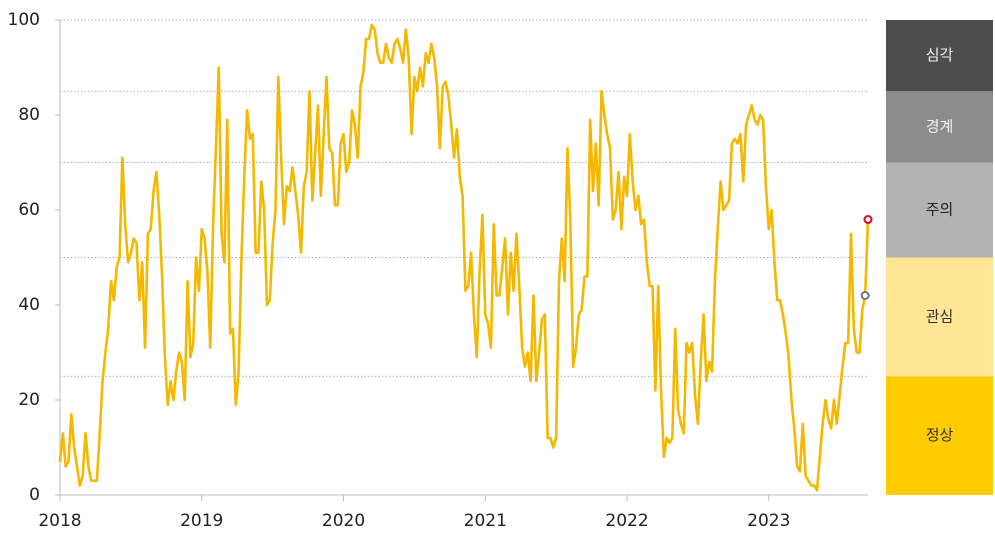  What do you see at coordinates (29, 305) in the screenshot?
I see `y-tick-label: 40` at bounding box center [29, 305].